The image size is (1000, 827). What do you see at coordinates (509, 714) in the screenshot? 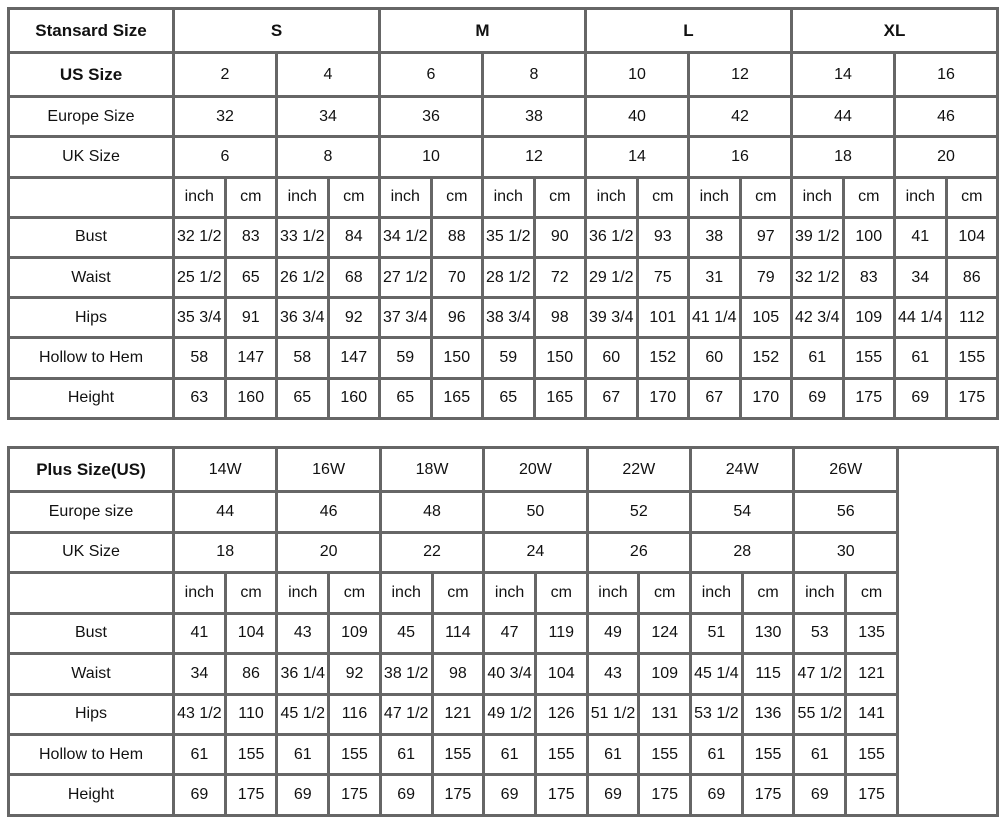
I see `measurement-value: 49 1/2` at bounding box center [509, 714].